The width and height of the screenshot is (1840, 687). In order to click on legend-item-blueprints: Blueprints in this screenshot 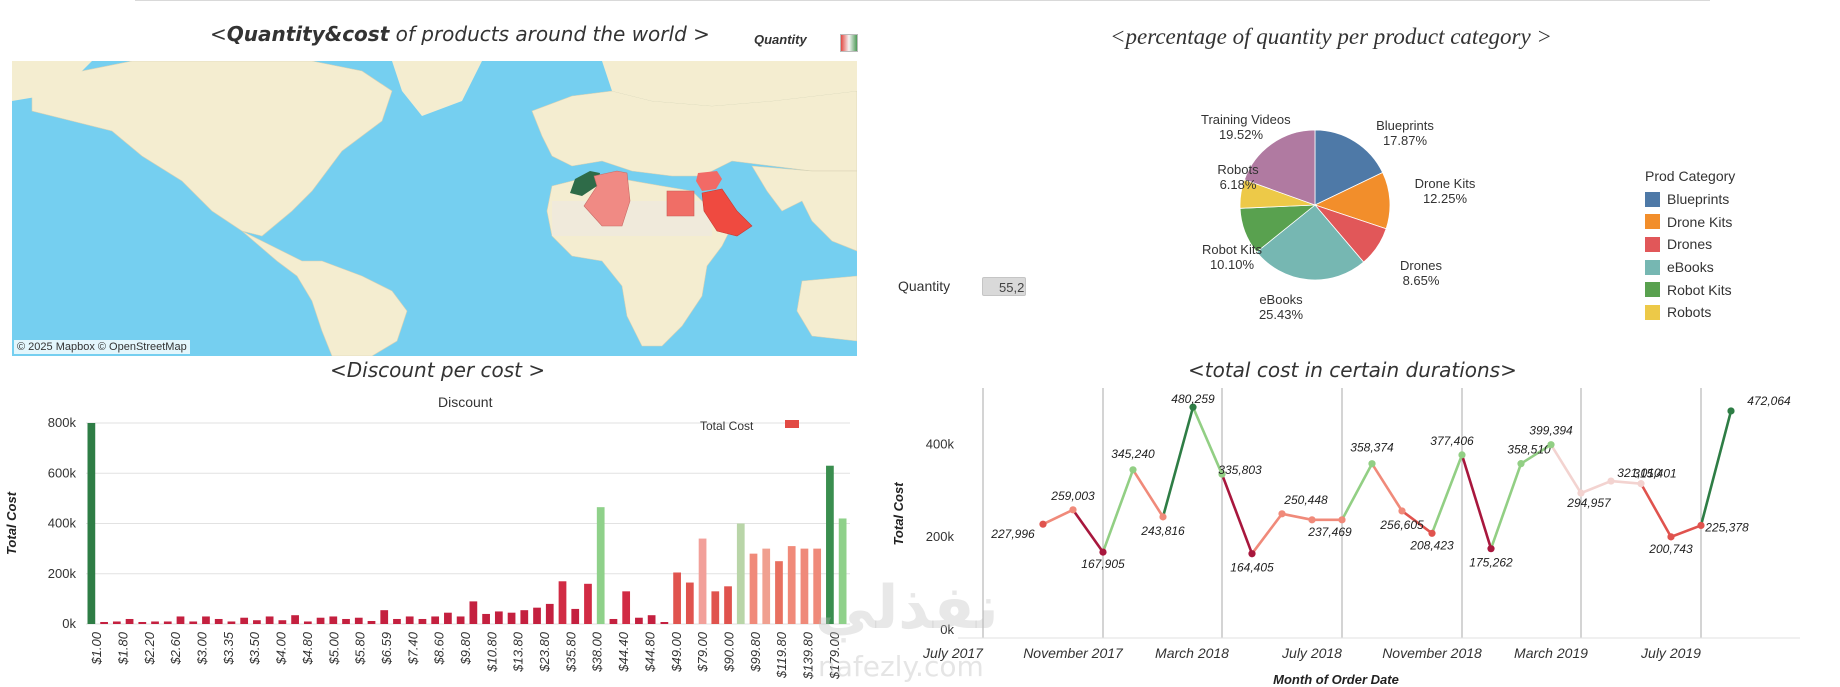, I will do `click(1690, 199)`.